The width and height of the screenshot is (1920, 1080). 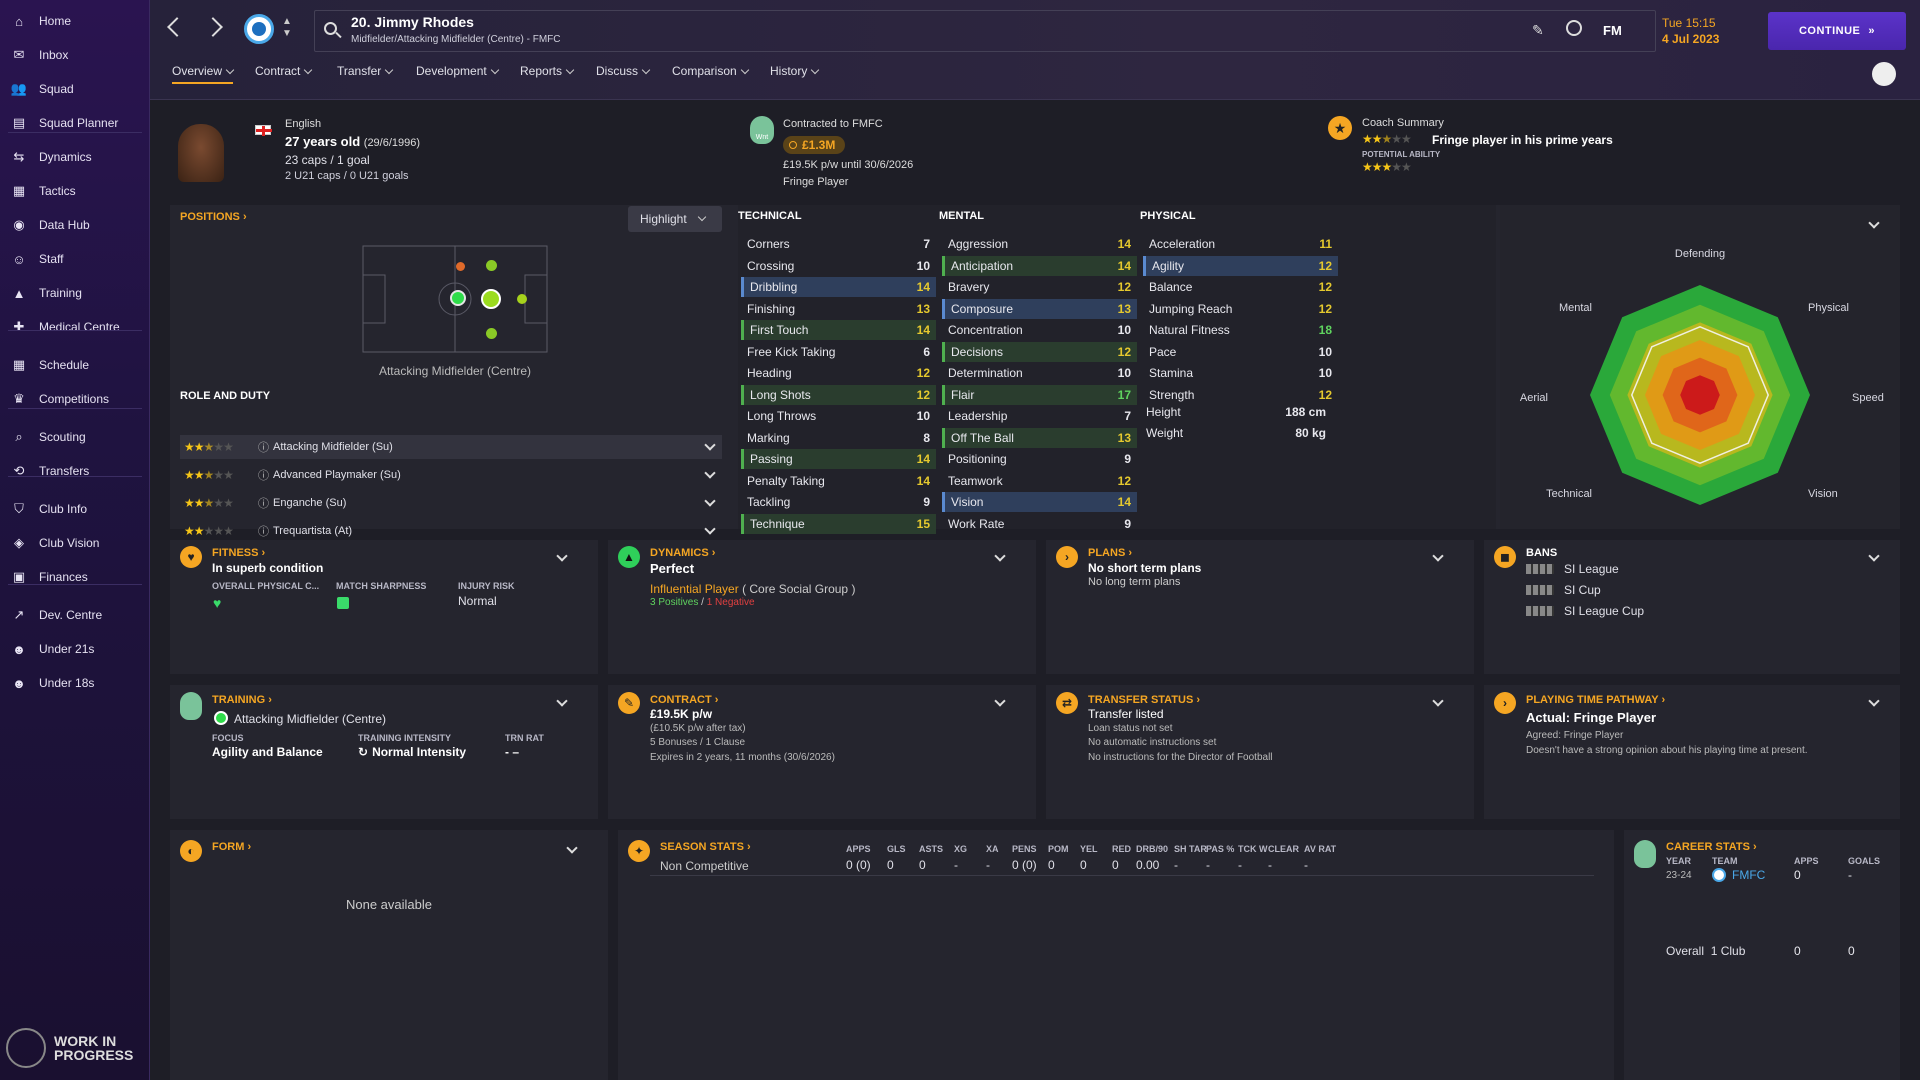 What do you see at coordinates (213, 217) in the screenshot?
I see `positions-title: POSITIONS ›` at bounding box center [213, 217].